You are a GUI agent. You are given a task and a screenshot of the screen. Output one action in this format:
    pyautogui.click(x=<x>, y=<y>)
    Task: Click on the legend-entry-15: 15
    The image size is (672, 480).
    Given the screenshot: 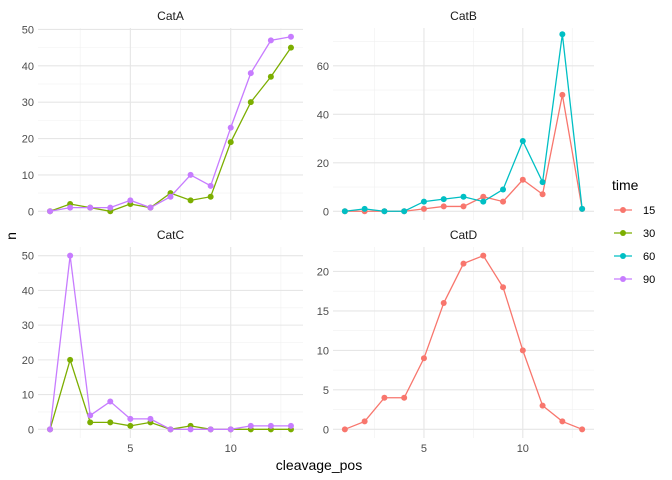 What is the action you would take?
    pyautogui.click(x=634, y=211)
    